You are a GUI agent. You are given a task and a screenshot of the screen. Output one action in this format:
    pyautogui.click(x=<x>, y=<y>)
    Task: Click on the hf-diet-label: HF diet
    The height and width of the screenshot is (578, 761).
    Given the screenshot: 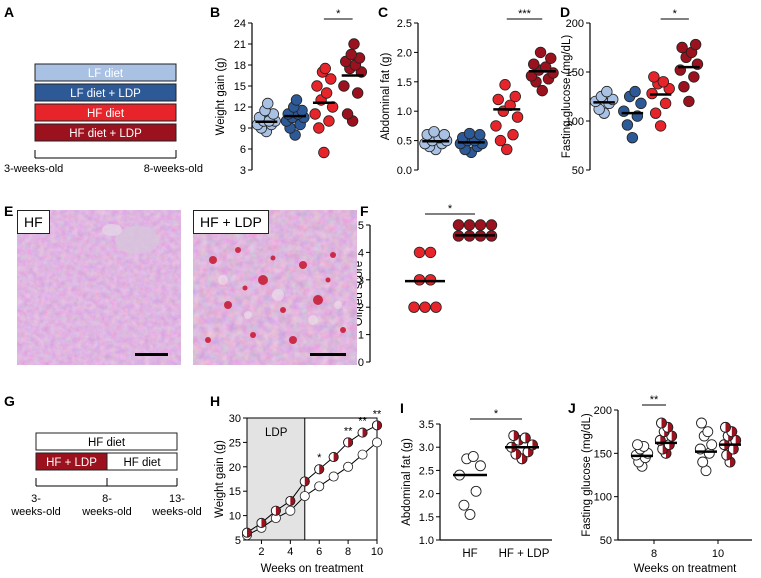 What is the action you would take?
    pyautogui.click(x=106, y=114)
    